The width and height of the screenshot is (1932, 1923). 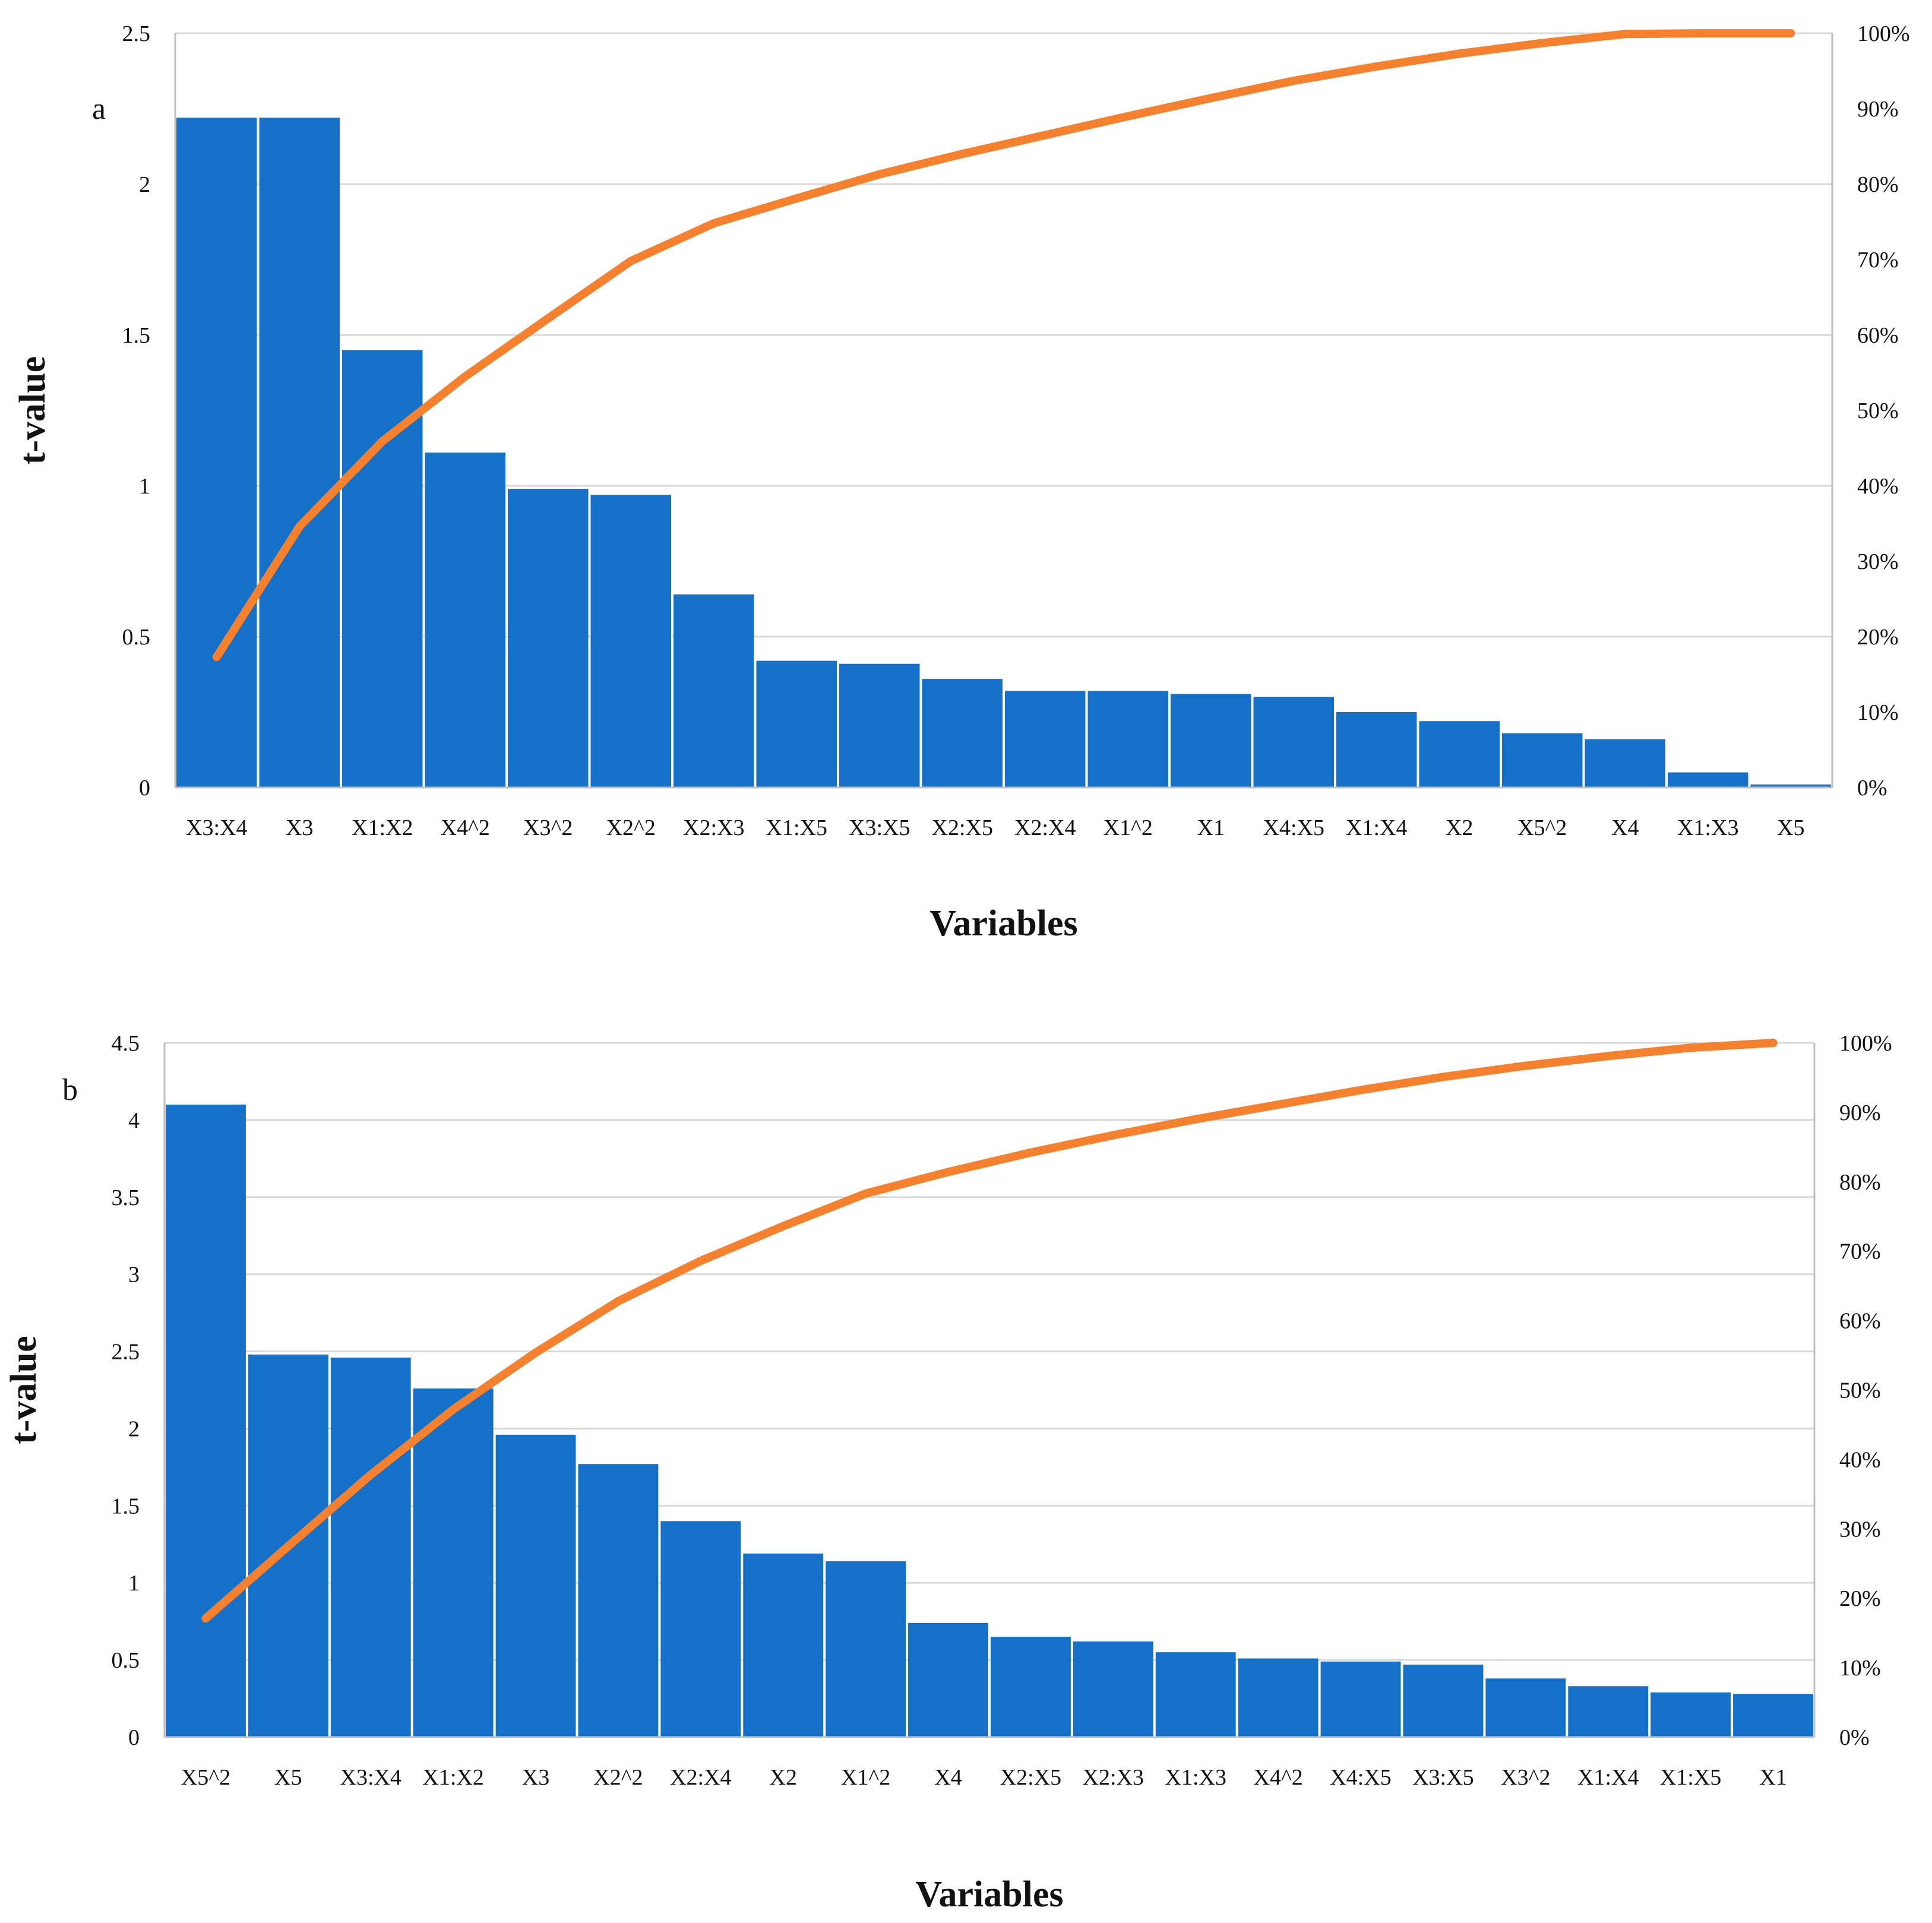 I want to click on panel-label: b, so click(x=70, y=1090).